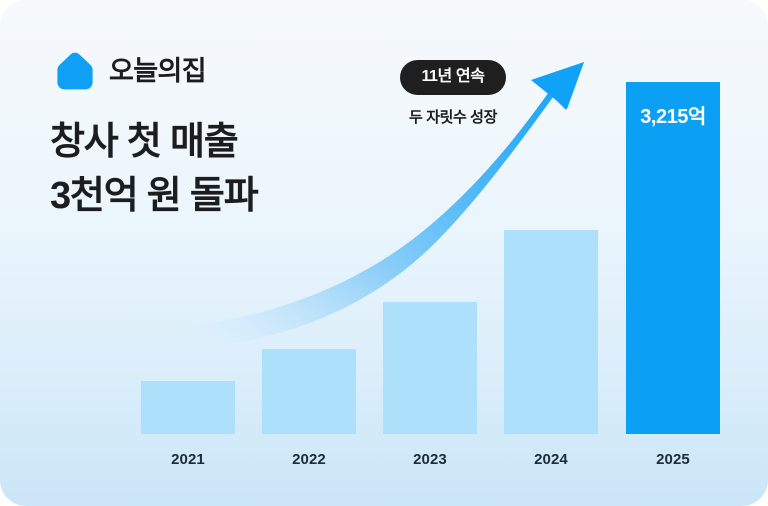 The width and height of the screenshot is (768, 506). Describe the element at coordinates (551, 459) in the screenshot. I see `x-axis-label-2024: 2024` at that location.